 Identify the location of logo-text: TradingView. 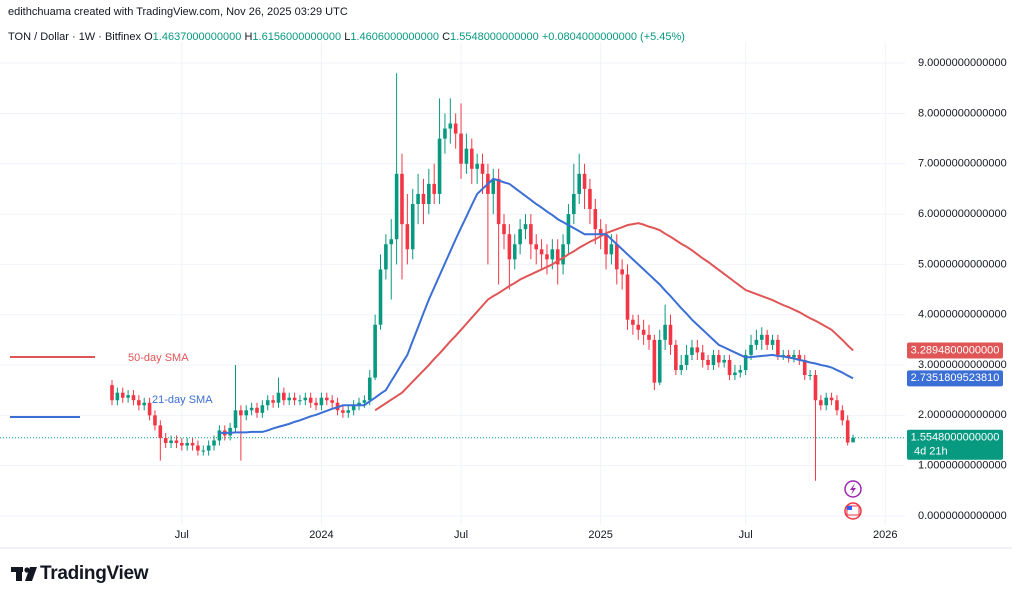
(94, 573).